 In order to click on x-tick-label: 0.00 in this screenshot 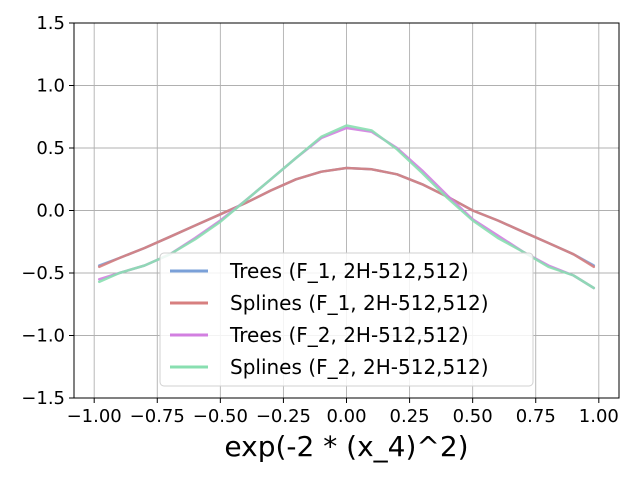, I will do `click(346, 416)`.